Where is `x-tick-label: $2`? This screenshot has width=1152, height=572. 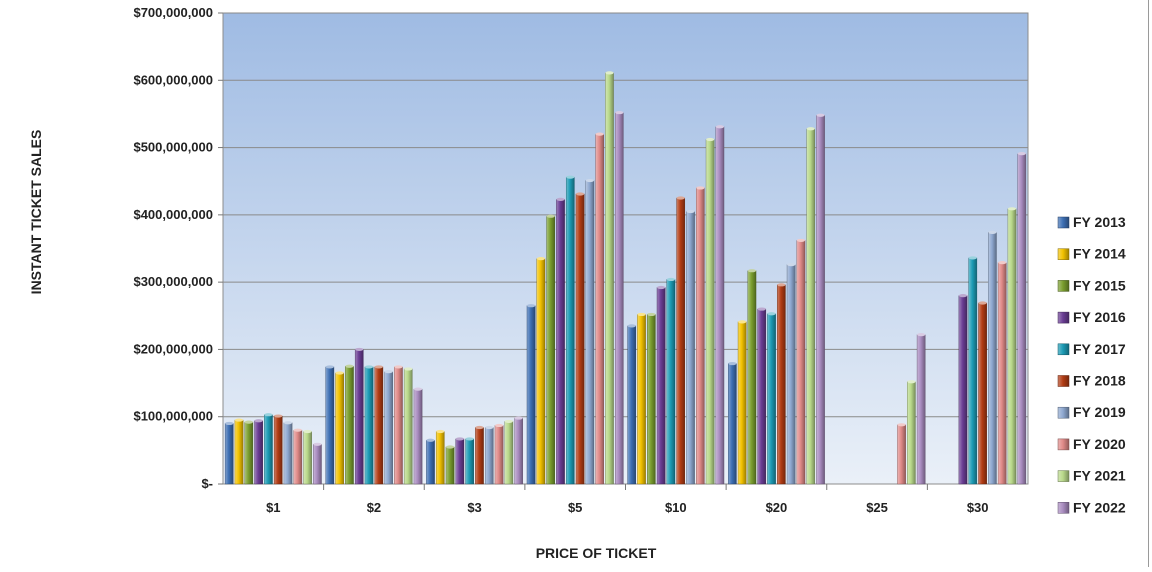
x-tick-label: $2 is located at coordinates (374, 507).